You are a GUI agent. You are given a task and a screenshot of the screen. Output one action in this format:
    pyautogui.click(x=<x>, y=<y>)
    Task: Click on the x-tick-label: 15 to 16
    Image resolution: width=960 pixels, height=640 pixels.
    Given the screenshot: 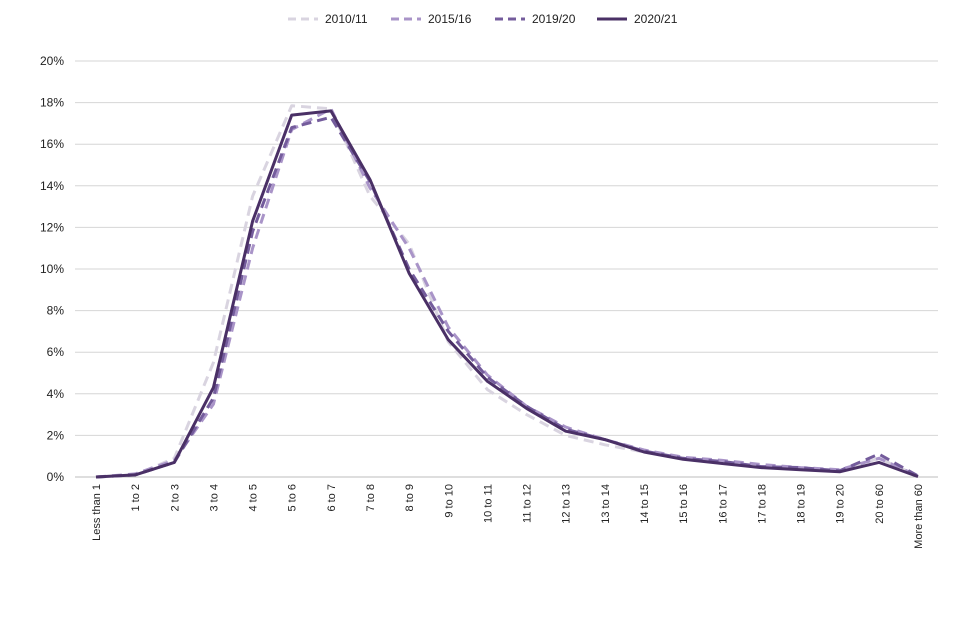 What is the action you would take?
    pyautogui.click(x=684, y=504)
    